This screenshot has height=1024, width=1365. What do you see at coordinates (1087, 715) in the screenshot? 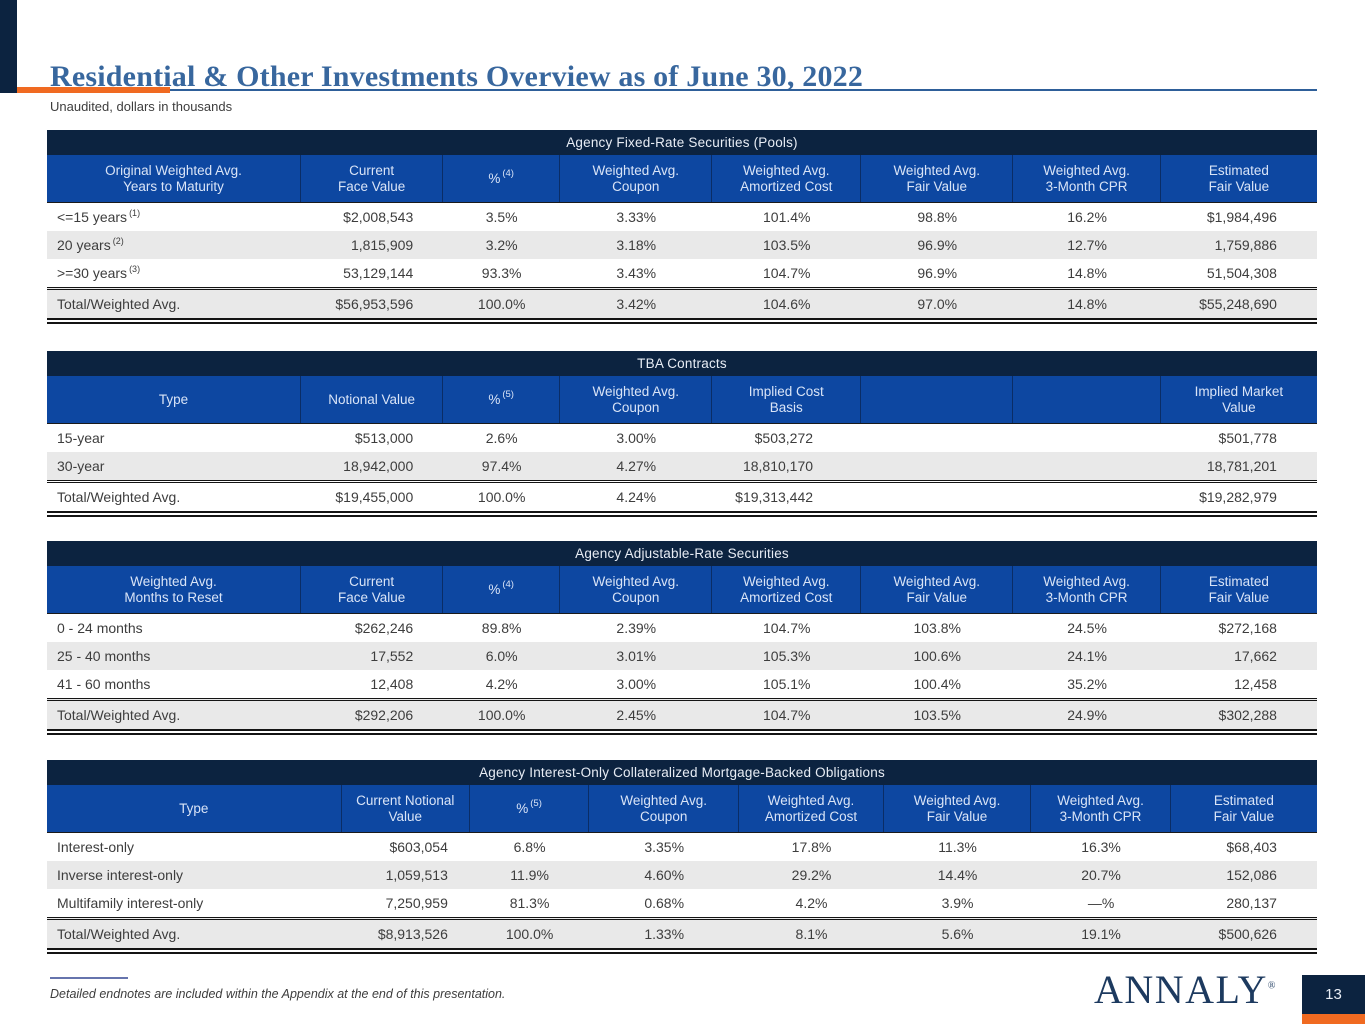
I see `table-cell: 24.9%` at bounding box center [1087, 715].